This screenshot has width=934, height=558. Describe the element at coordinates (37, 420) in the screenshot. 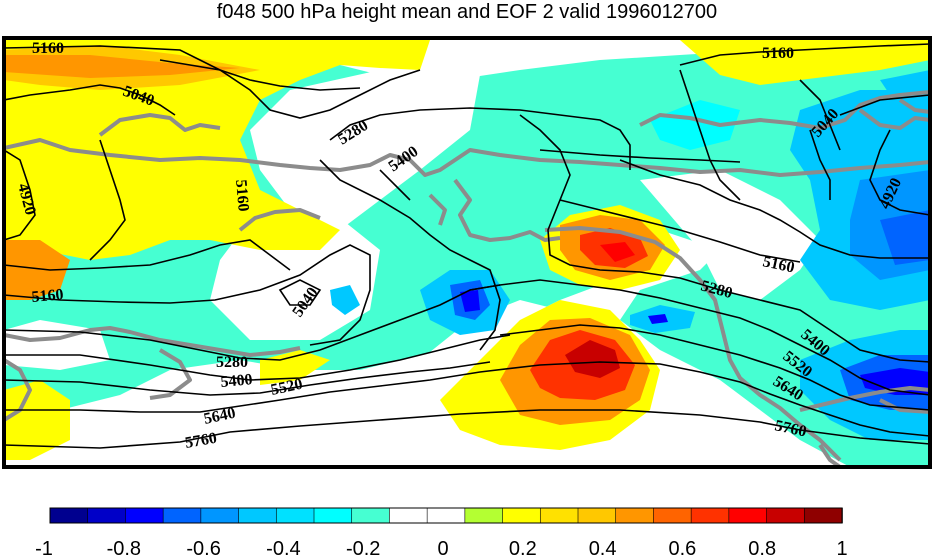

I see `shade-positive-sw` at that location.